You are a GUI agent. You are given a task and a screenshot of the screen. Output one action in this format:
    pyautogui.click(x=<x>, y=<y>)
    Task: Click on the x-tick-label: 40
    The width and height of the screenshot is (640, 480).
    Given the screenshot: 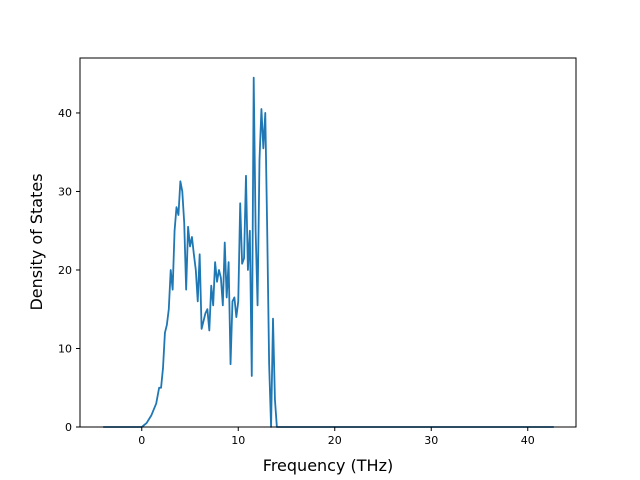 What is the action you would take?
    pyautogui.click(x=528, y=440)
    